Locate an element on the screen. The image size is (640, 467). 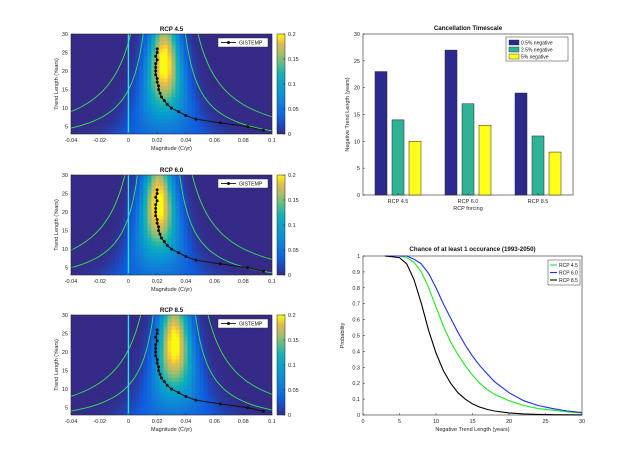
heatmap-field is located at coordinates (171, 365).